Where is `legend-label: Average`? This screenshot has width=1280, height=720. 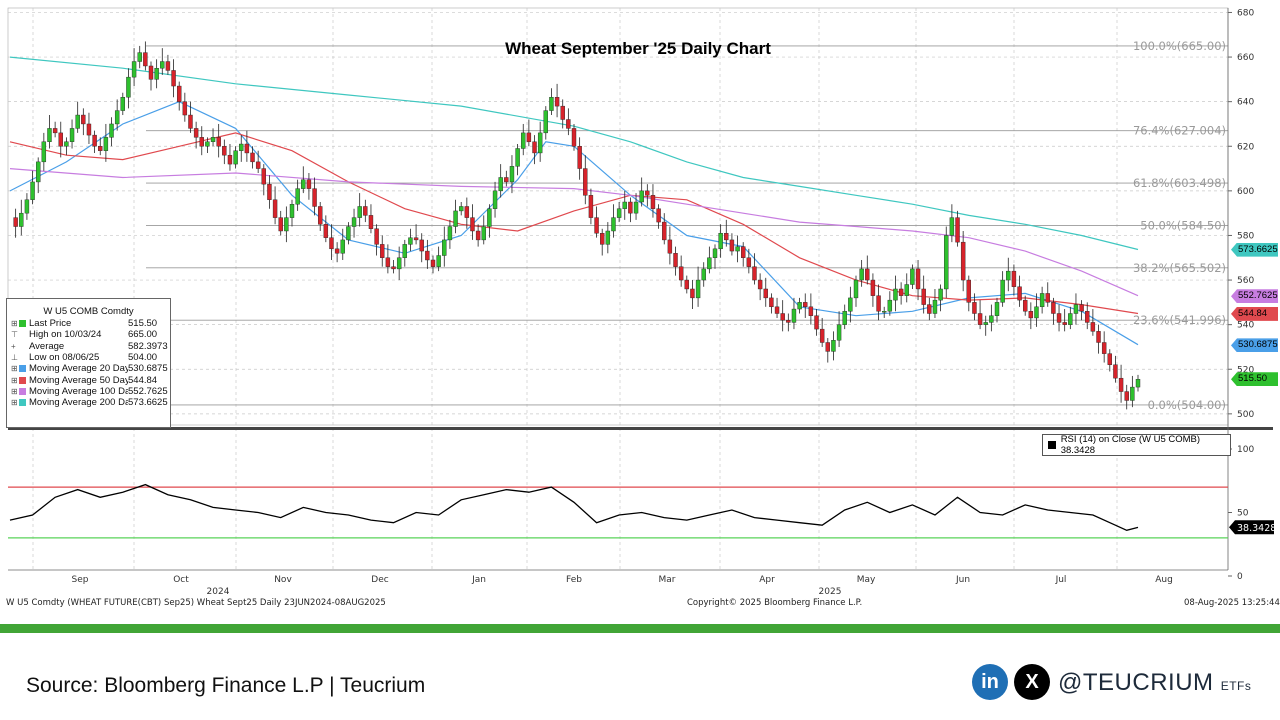
legend-label: Average is located at coordinates (47, 346).